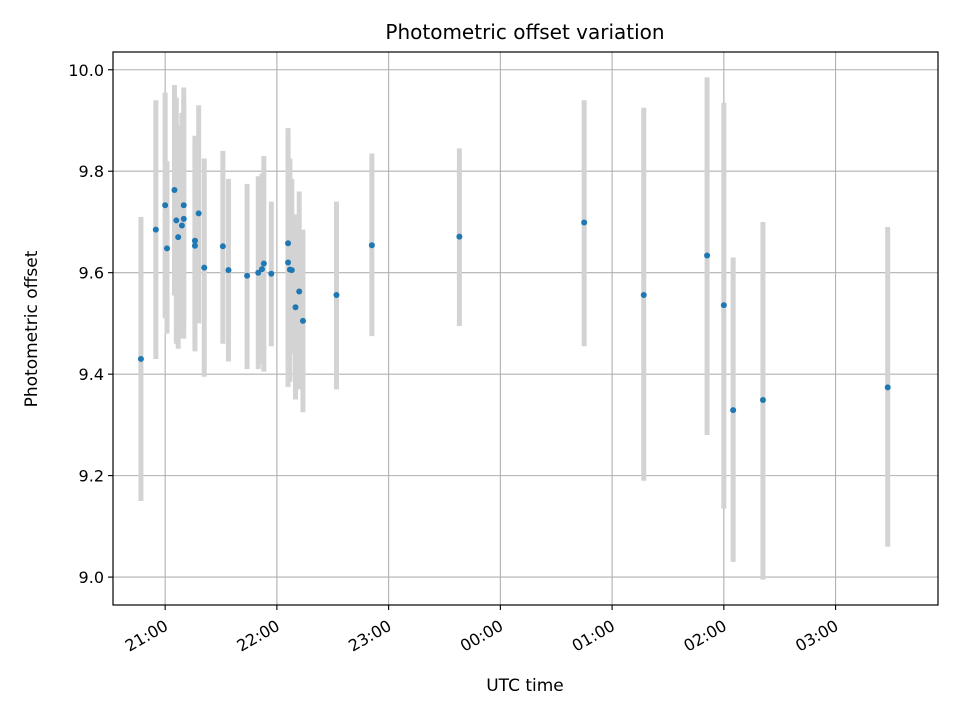 The height and width of the screenshot is (725, 960). I want to click on y-tick-label: 9.4, so click(91, 374).